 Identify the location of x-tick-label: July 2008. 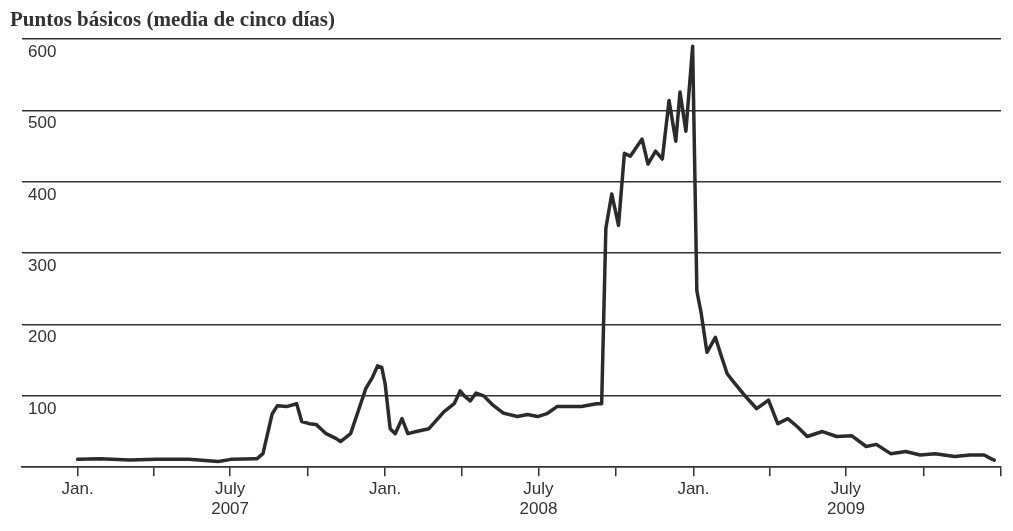
(538, 499).